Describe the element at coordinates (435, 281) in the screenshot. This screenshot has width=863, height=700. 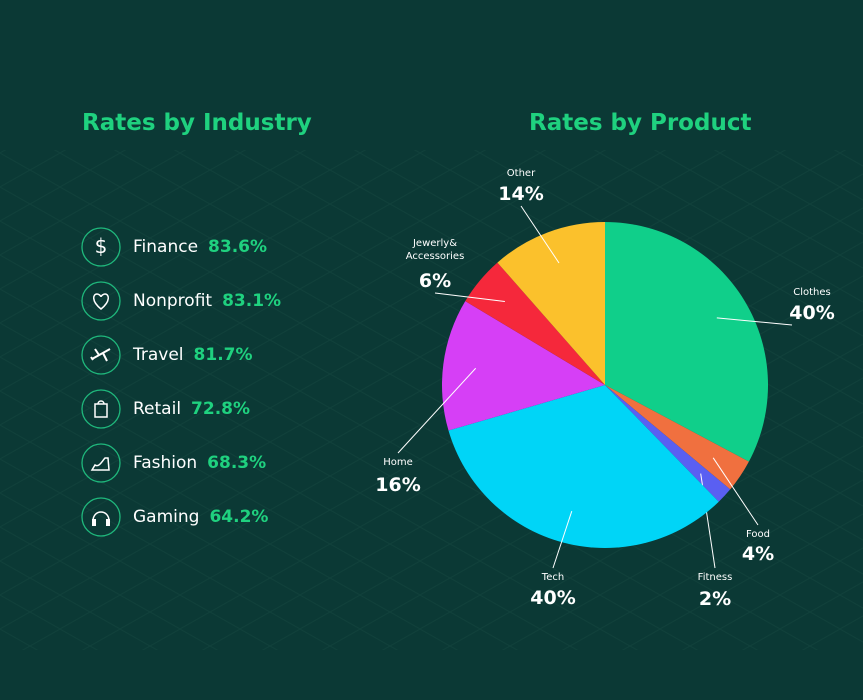
I see `slice-value: 6%` at that location.